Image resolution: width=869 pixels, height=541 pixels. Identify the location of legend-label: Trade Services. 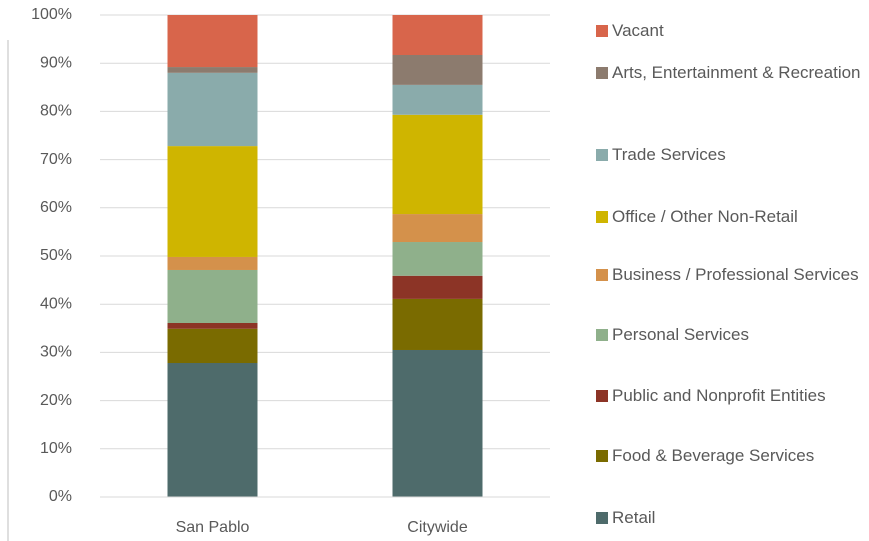
(669, 154).